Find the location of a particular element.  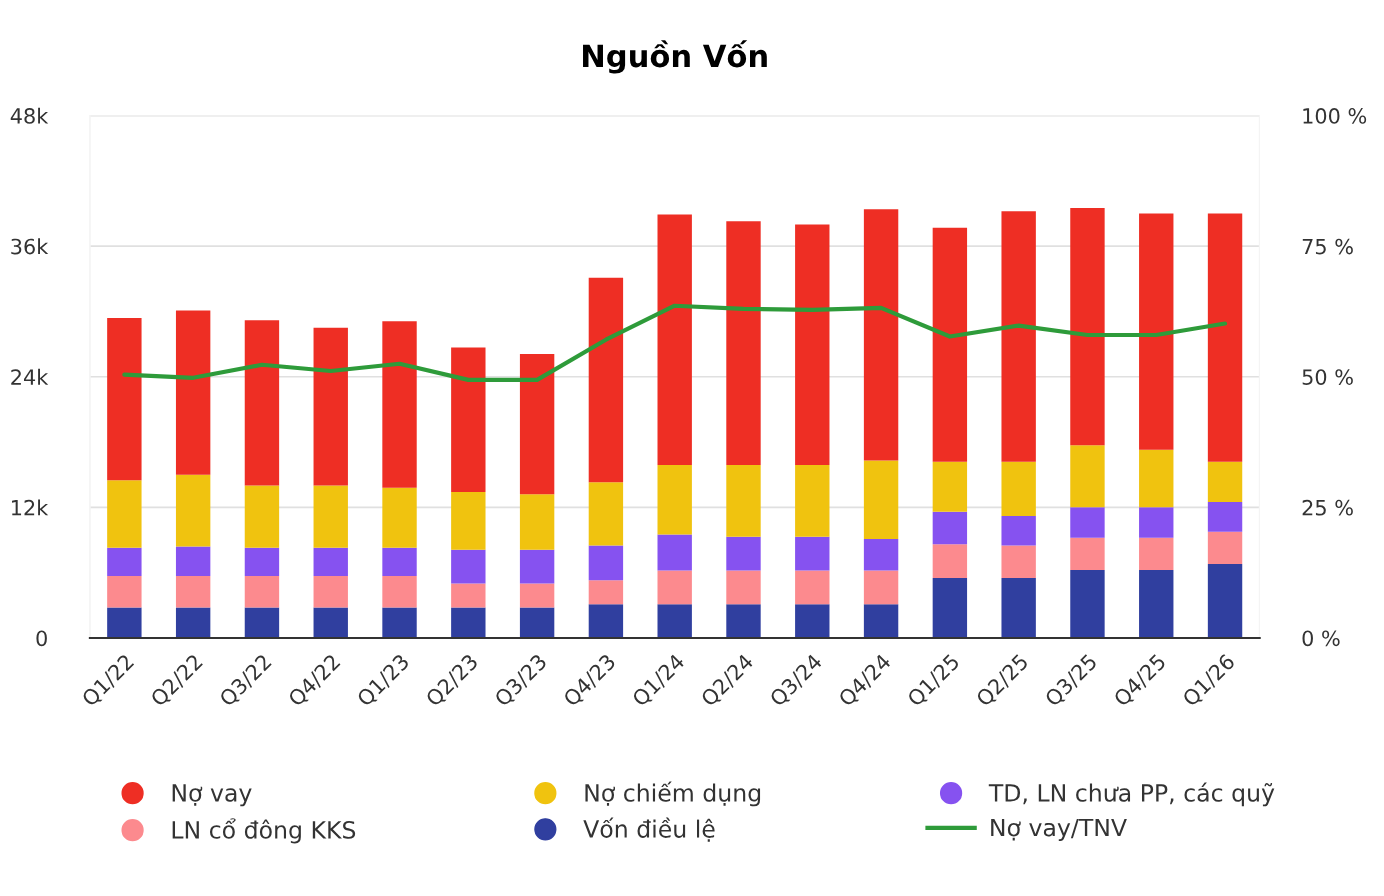

legend-label: LN cổ đông KKS is located at coordinates (264, 831).